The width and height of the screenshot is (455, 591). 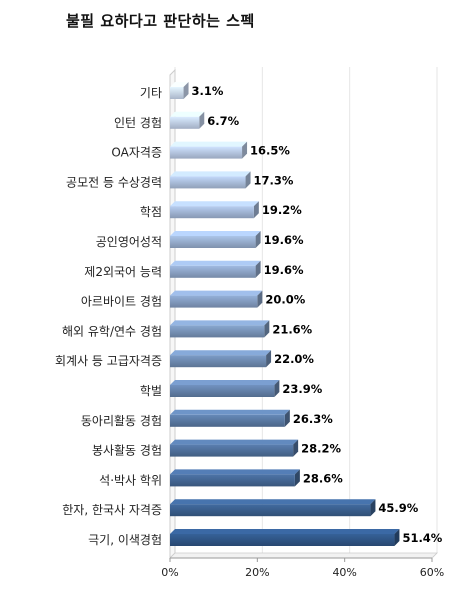 I want to click on value-label: 23.9%, so click(x=302, y=389).